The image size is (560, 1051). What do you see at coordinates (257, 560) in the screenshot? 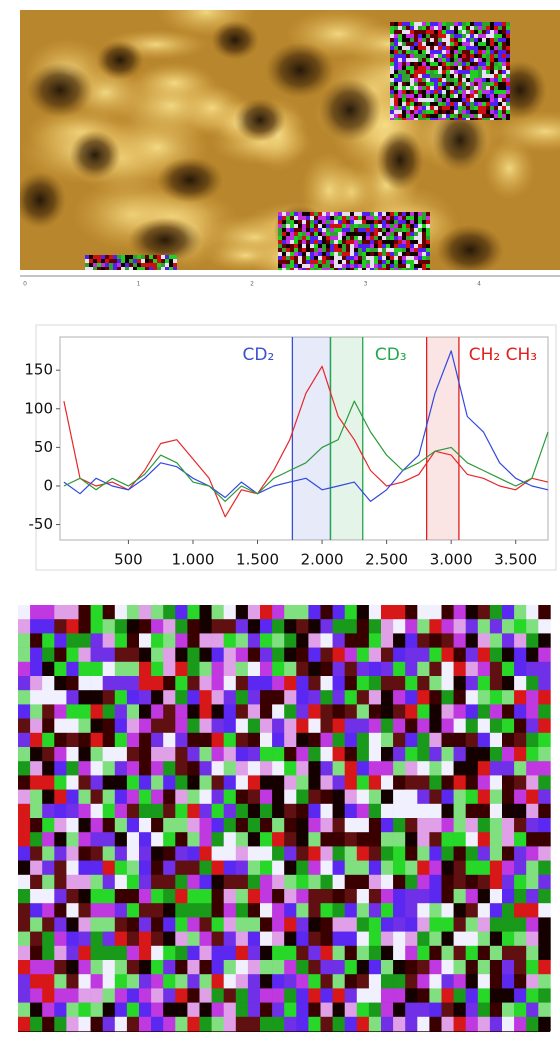
I see `x-tick-label: 1.500` at bounding box center [257, 560].